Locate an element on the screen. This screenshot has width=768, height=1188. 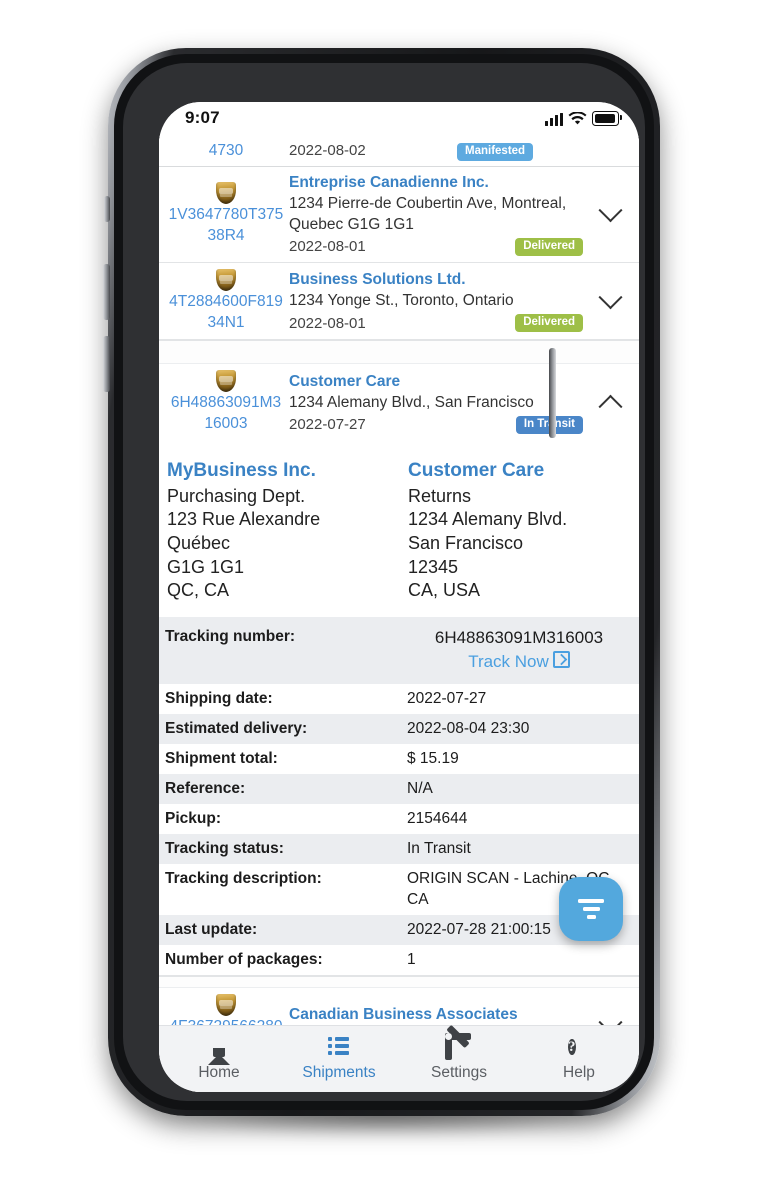
detail-value: N/A is located at coordinates (520, 789).